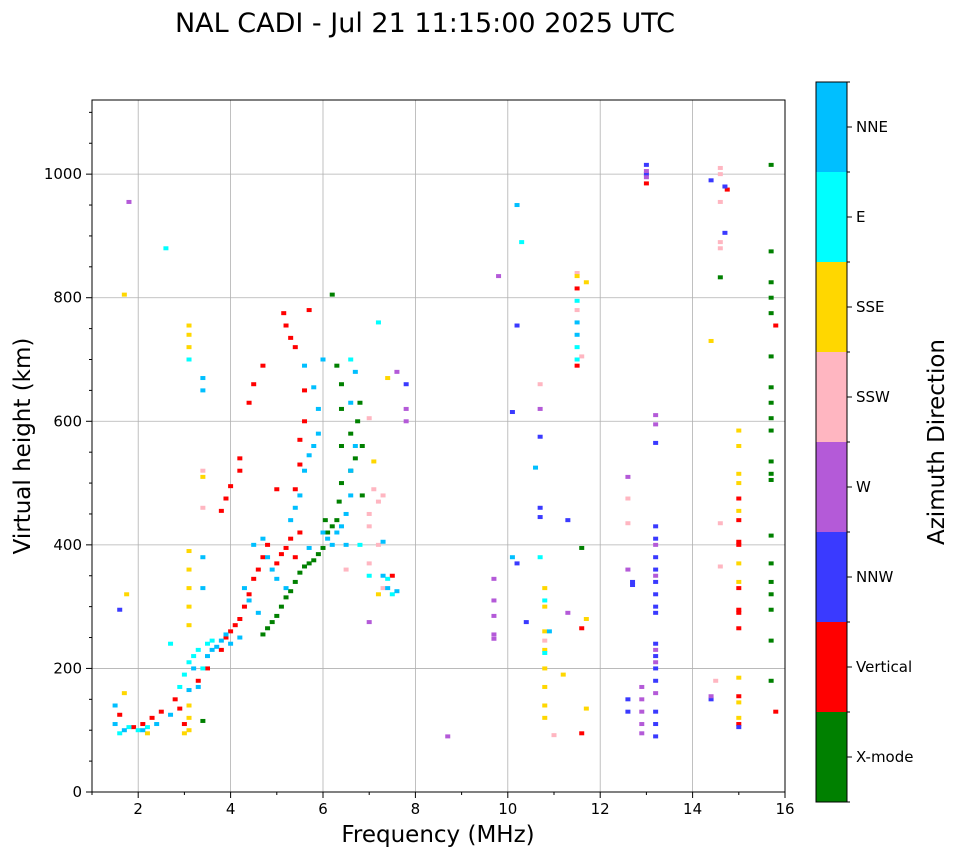 Image resolution: width=958 pixels, height=861 pixels. I want to click on y-tick-label: 400, so click(67, 545).